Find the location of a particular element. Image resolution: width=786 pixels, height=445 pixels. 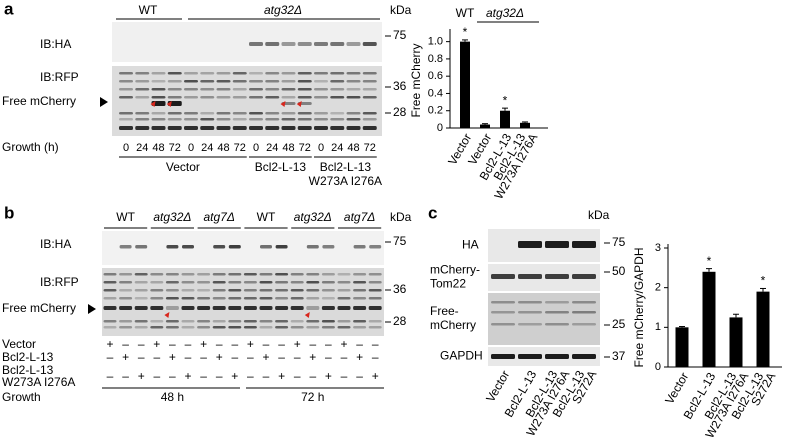

y-tick-label: 1.0 is located at coordinates (435, 42).